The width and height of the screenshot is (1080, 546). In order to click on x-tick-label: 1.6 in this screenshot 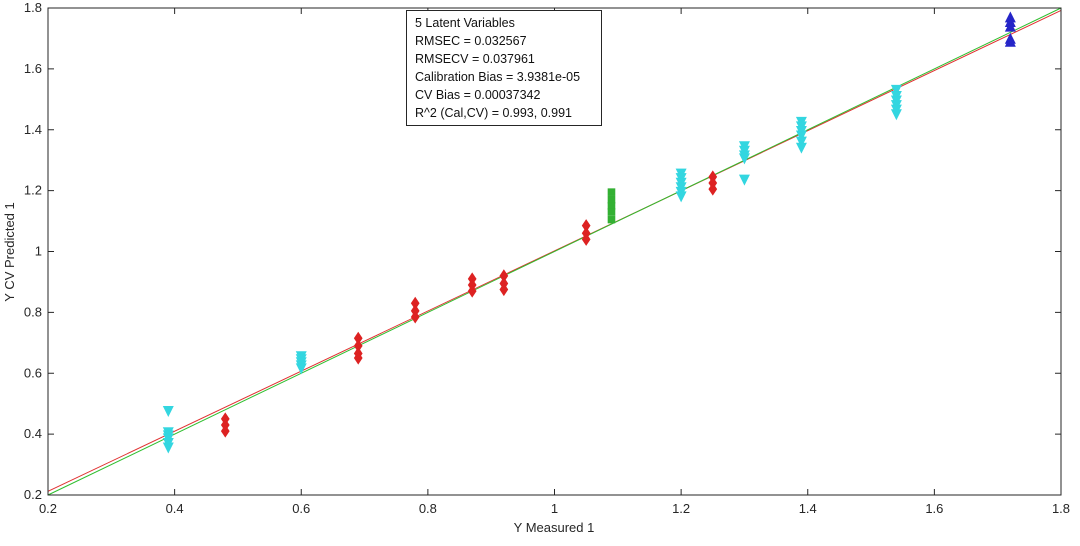, I will do `click(934, 508)`.